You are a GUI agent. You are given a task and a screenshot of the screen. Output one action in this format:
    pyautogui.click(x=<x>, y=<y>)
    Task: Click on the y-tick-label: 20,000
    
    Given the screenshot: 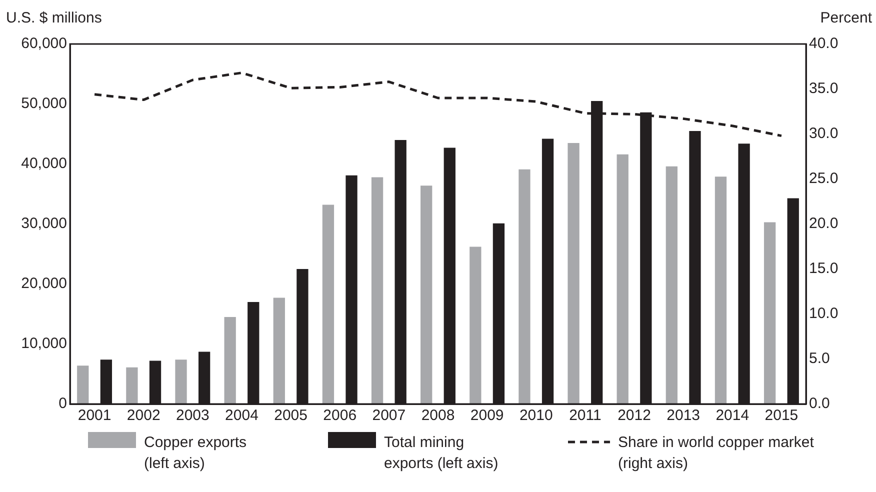 What is the action you would take?
    pyautogui.click(x=44, y=283)
    